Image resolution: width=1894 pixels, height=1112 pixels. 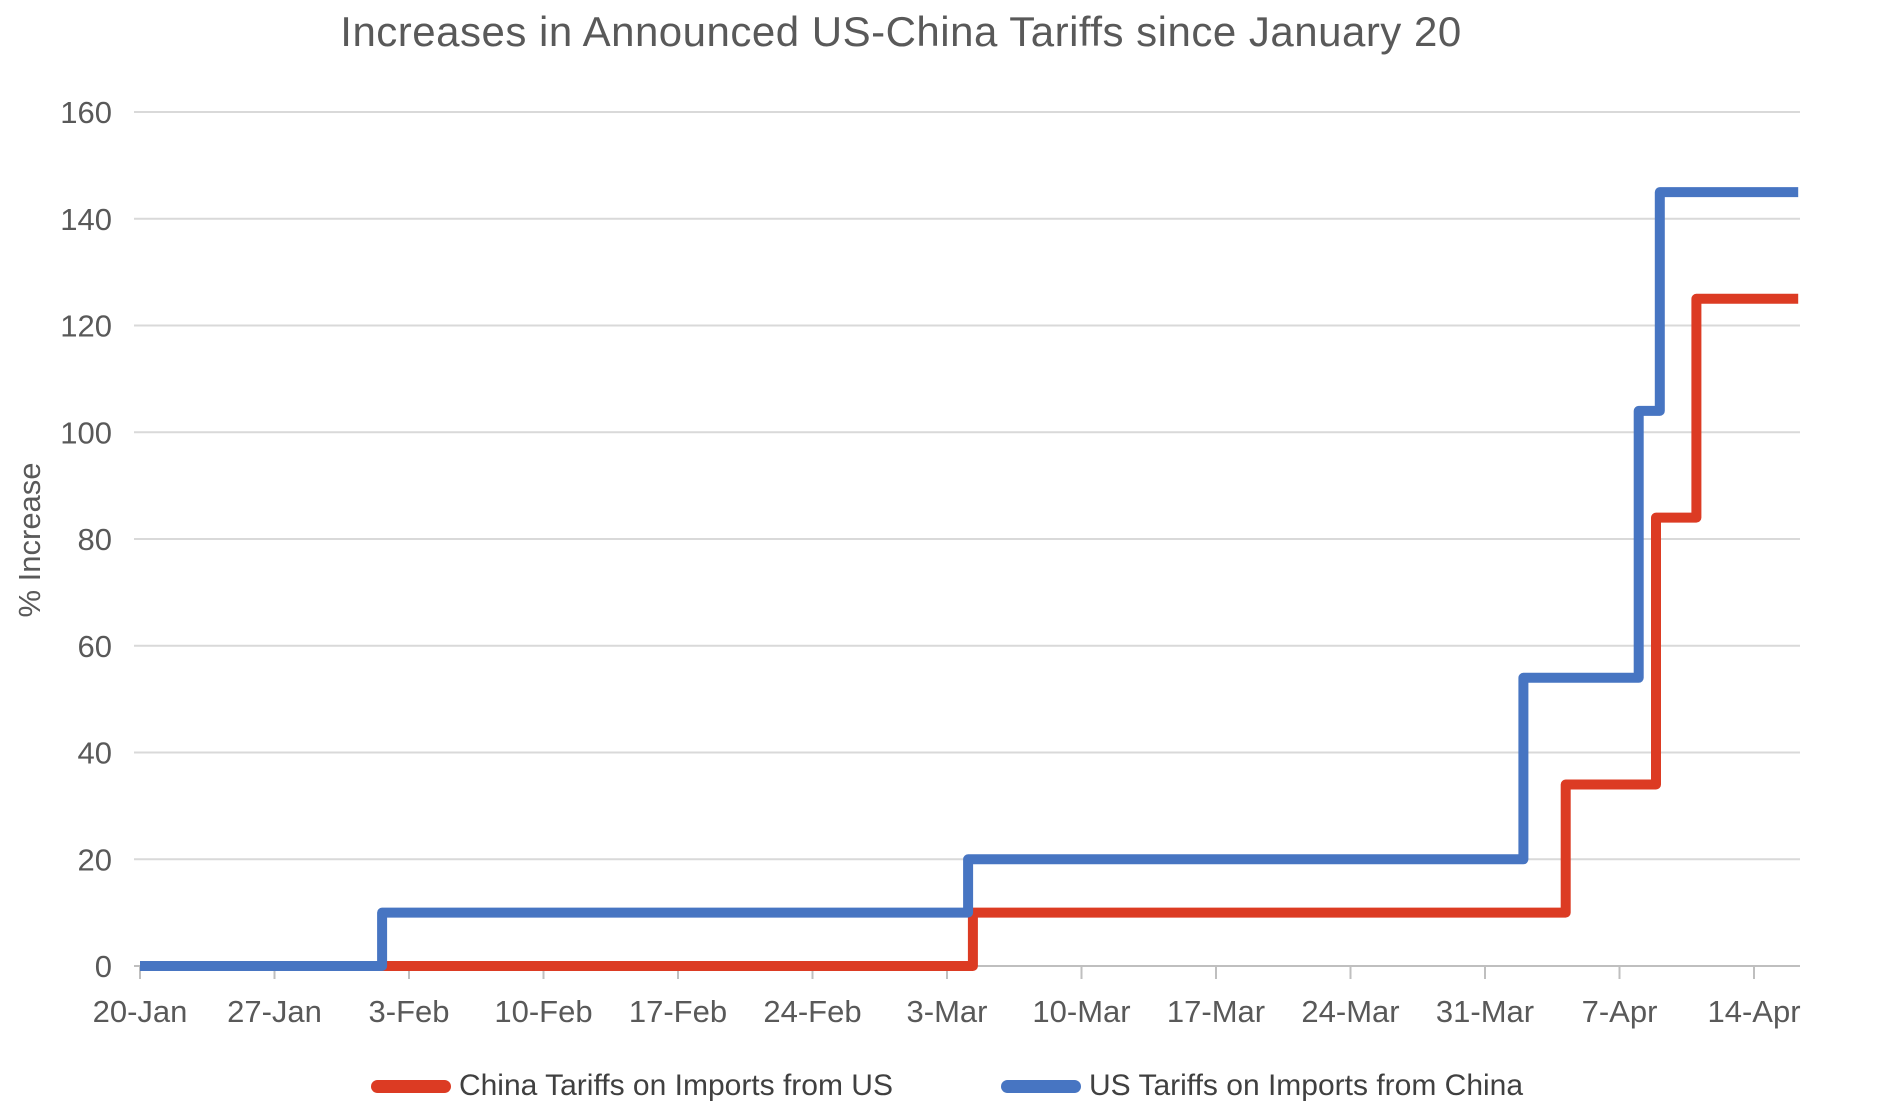 What do you see at coordinates (678, 1011) in the screenshot?
I see `x-tick-label: 17-Feb` at bounding box center [678, 1011].